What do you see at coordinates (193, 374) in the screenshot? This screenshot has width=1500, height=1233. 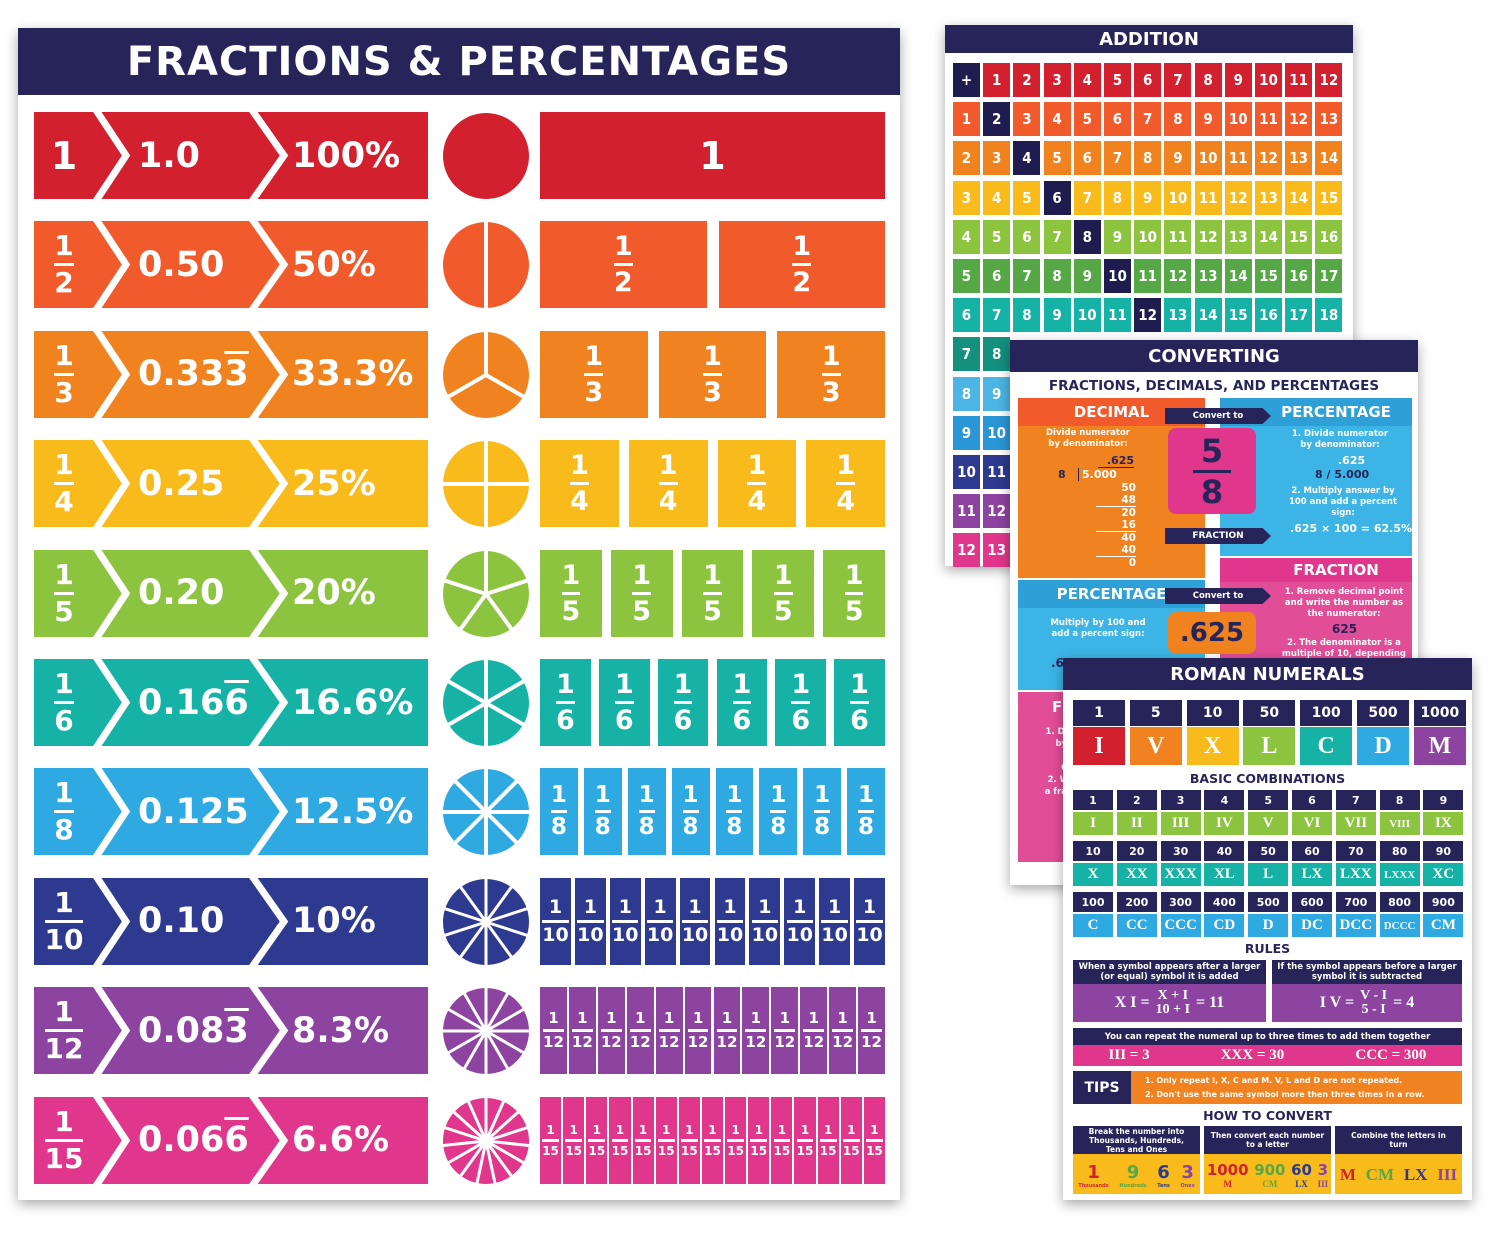 I see `decimal-value: 0.33 3` at bounding box center [193, 374].